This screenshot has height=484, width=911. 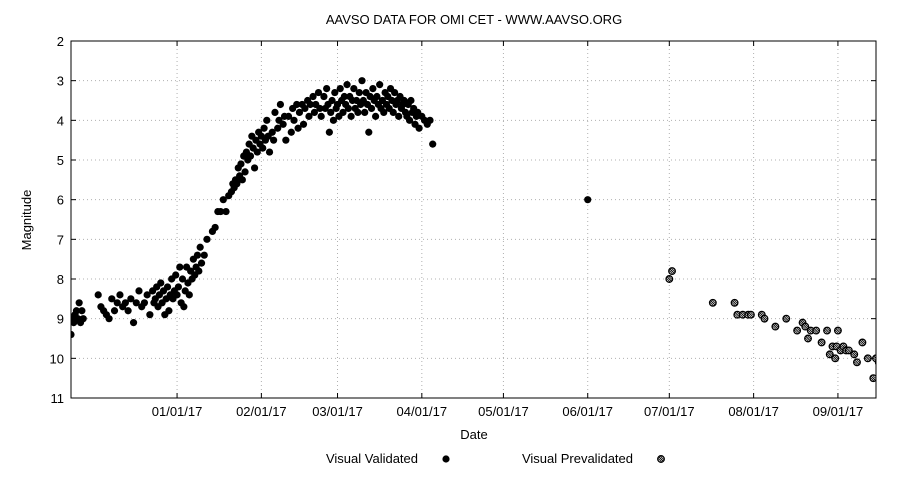 What do you see at coordinates (60, 319) in the screenshot?
I see `y-tick-label: 9` at bounding box center [60, 319].